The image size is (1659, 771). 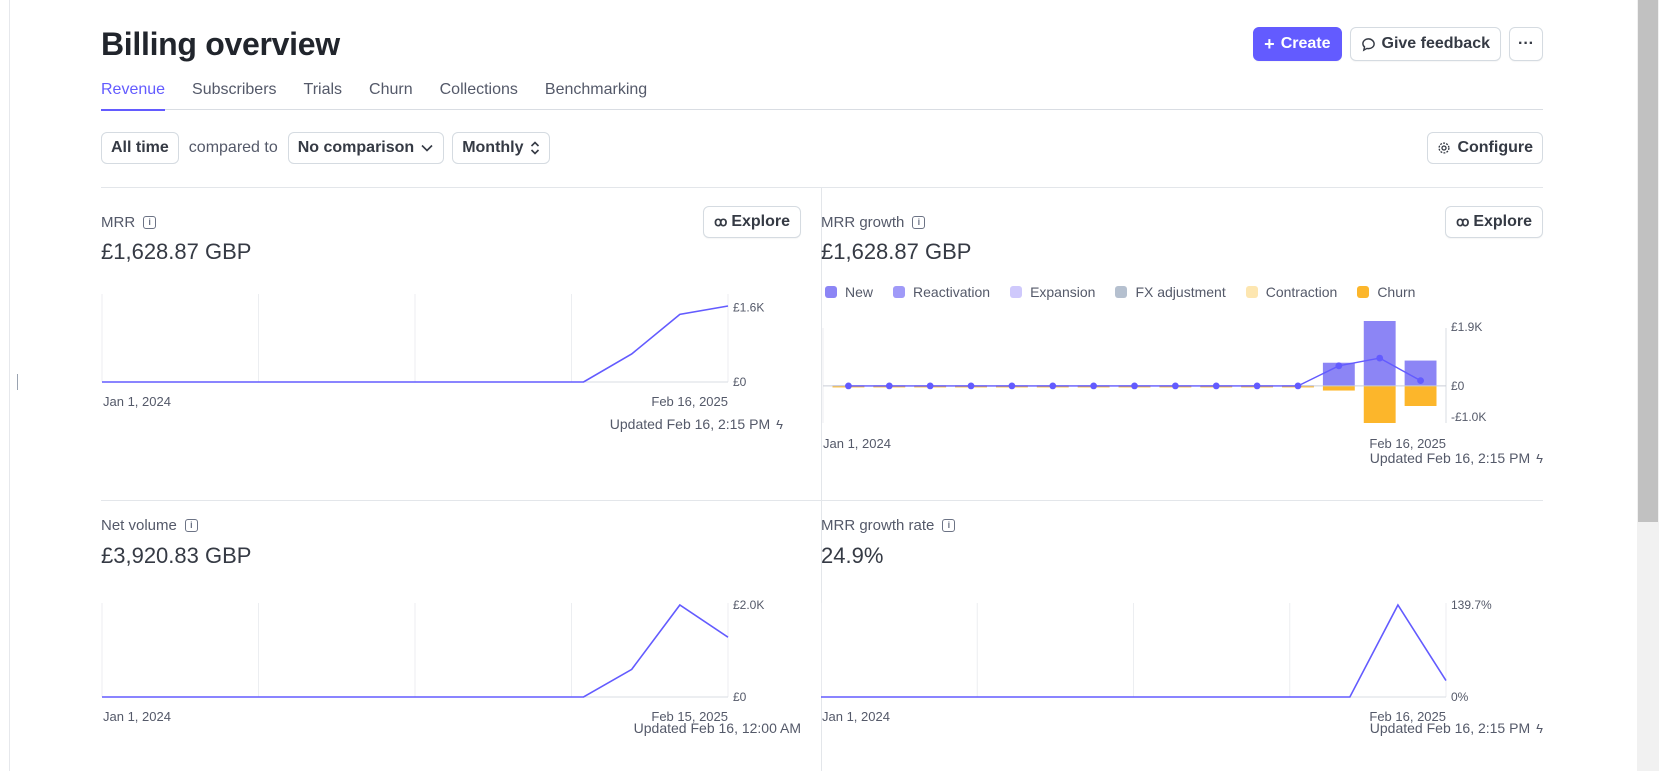 I want to click on legend-item-fx-adjustment: FX adjustment, so click(x=1170, y=292).